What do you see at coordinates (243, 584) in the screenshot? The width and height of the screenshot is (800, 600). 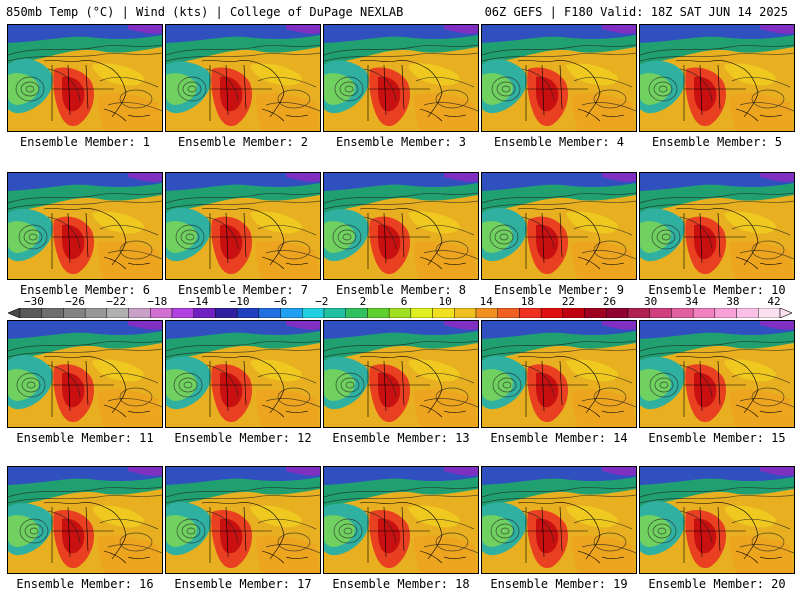 I see `member-label: Ensemble Member: 17` at bounding box center [243, 584].